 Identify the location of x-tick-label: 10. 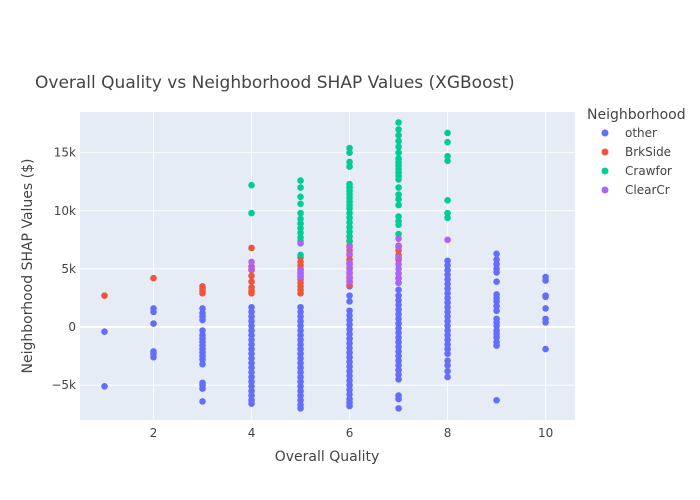
(545, 433).